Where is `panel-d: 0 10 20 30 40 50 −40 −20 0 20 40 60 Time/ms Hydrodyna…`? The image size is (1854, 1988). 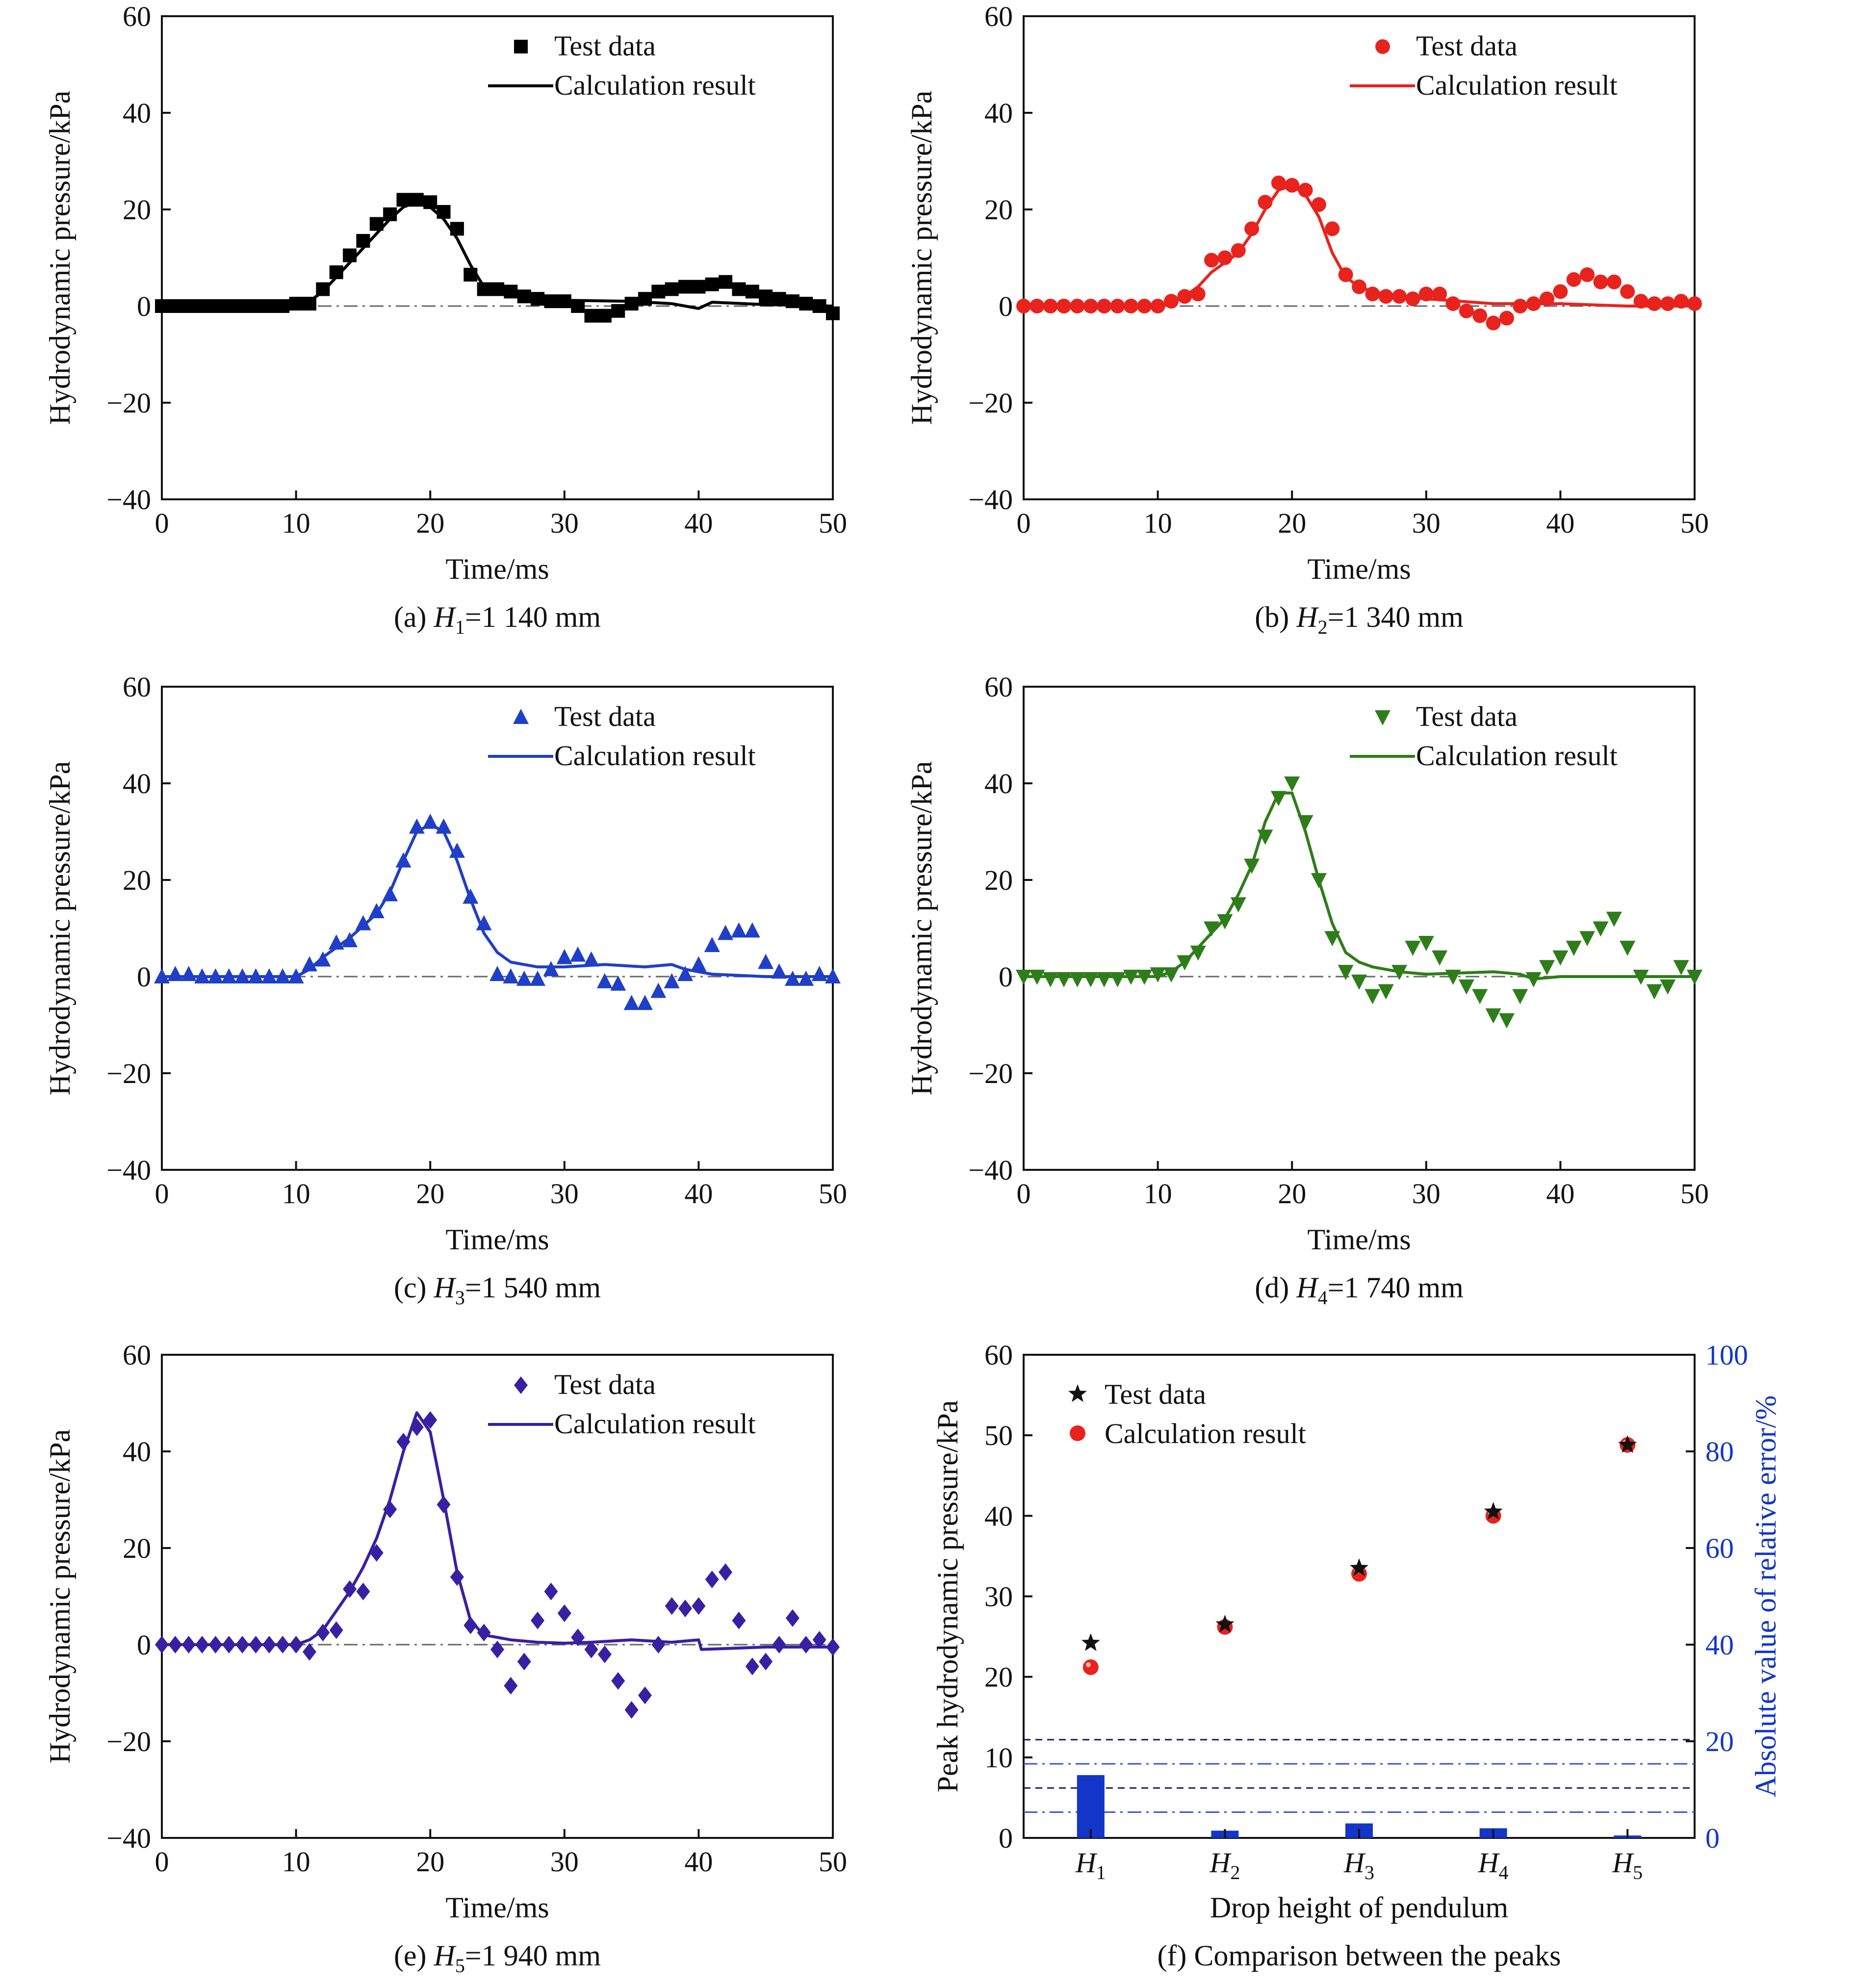 panel-d: 0 10 20 30 40 50 −40 −20 0 20 40 60 Time/ms Hydrodyna… is located at coordinates (1307, 990).